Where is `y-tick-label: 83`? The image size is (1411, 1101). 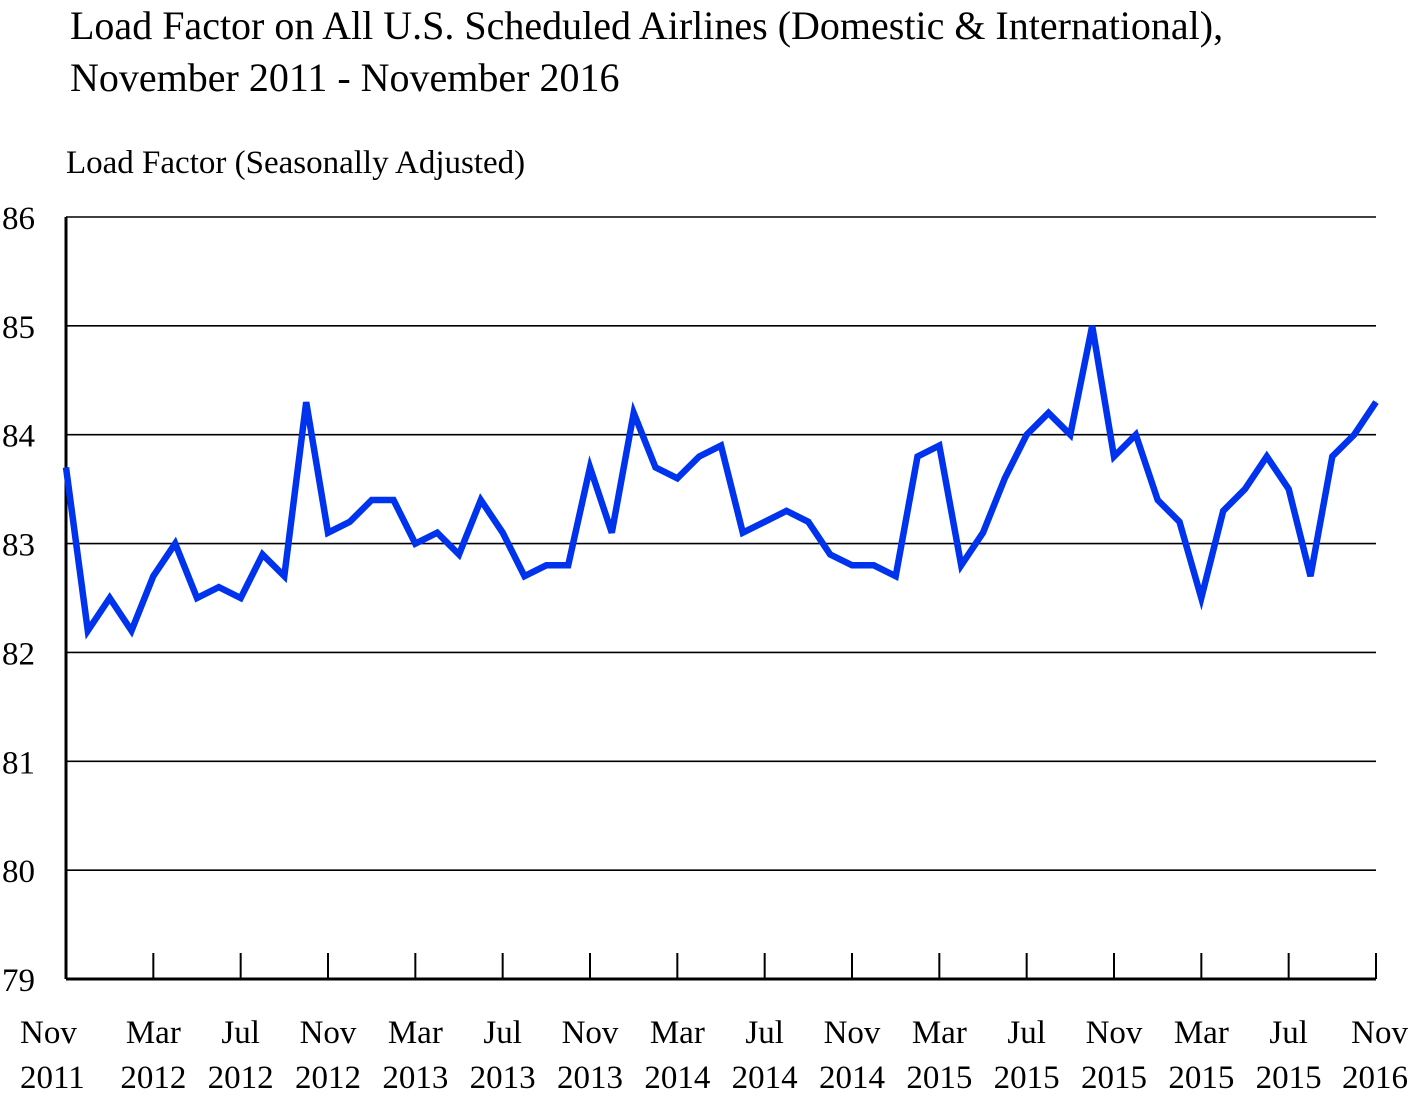
y-tick-label: 83 is located at coordinates (18, 546).